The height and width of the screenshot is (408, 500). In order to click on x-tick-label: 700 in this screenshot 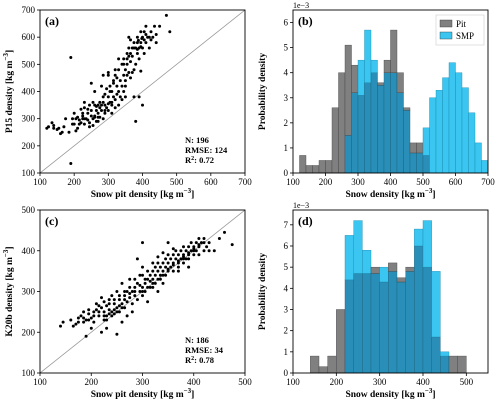, I will do `click(245, 182)`.